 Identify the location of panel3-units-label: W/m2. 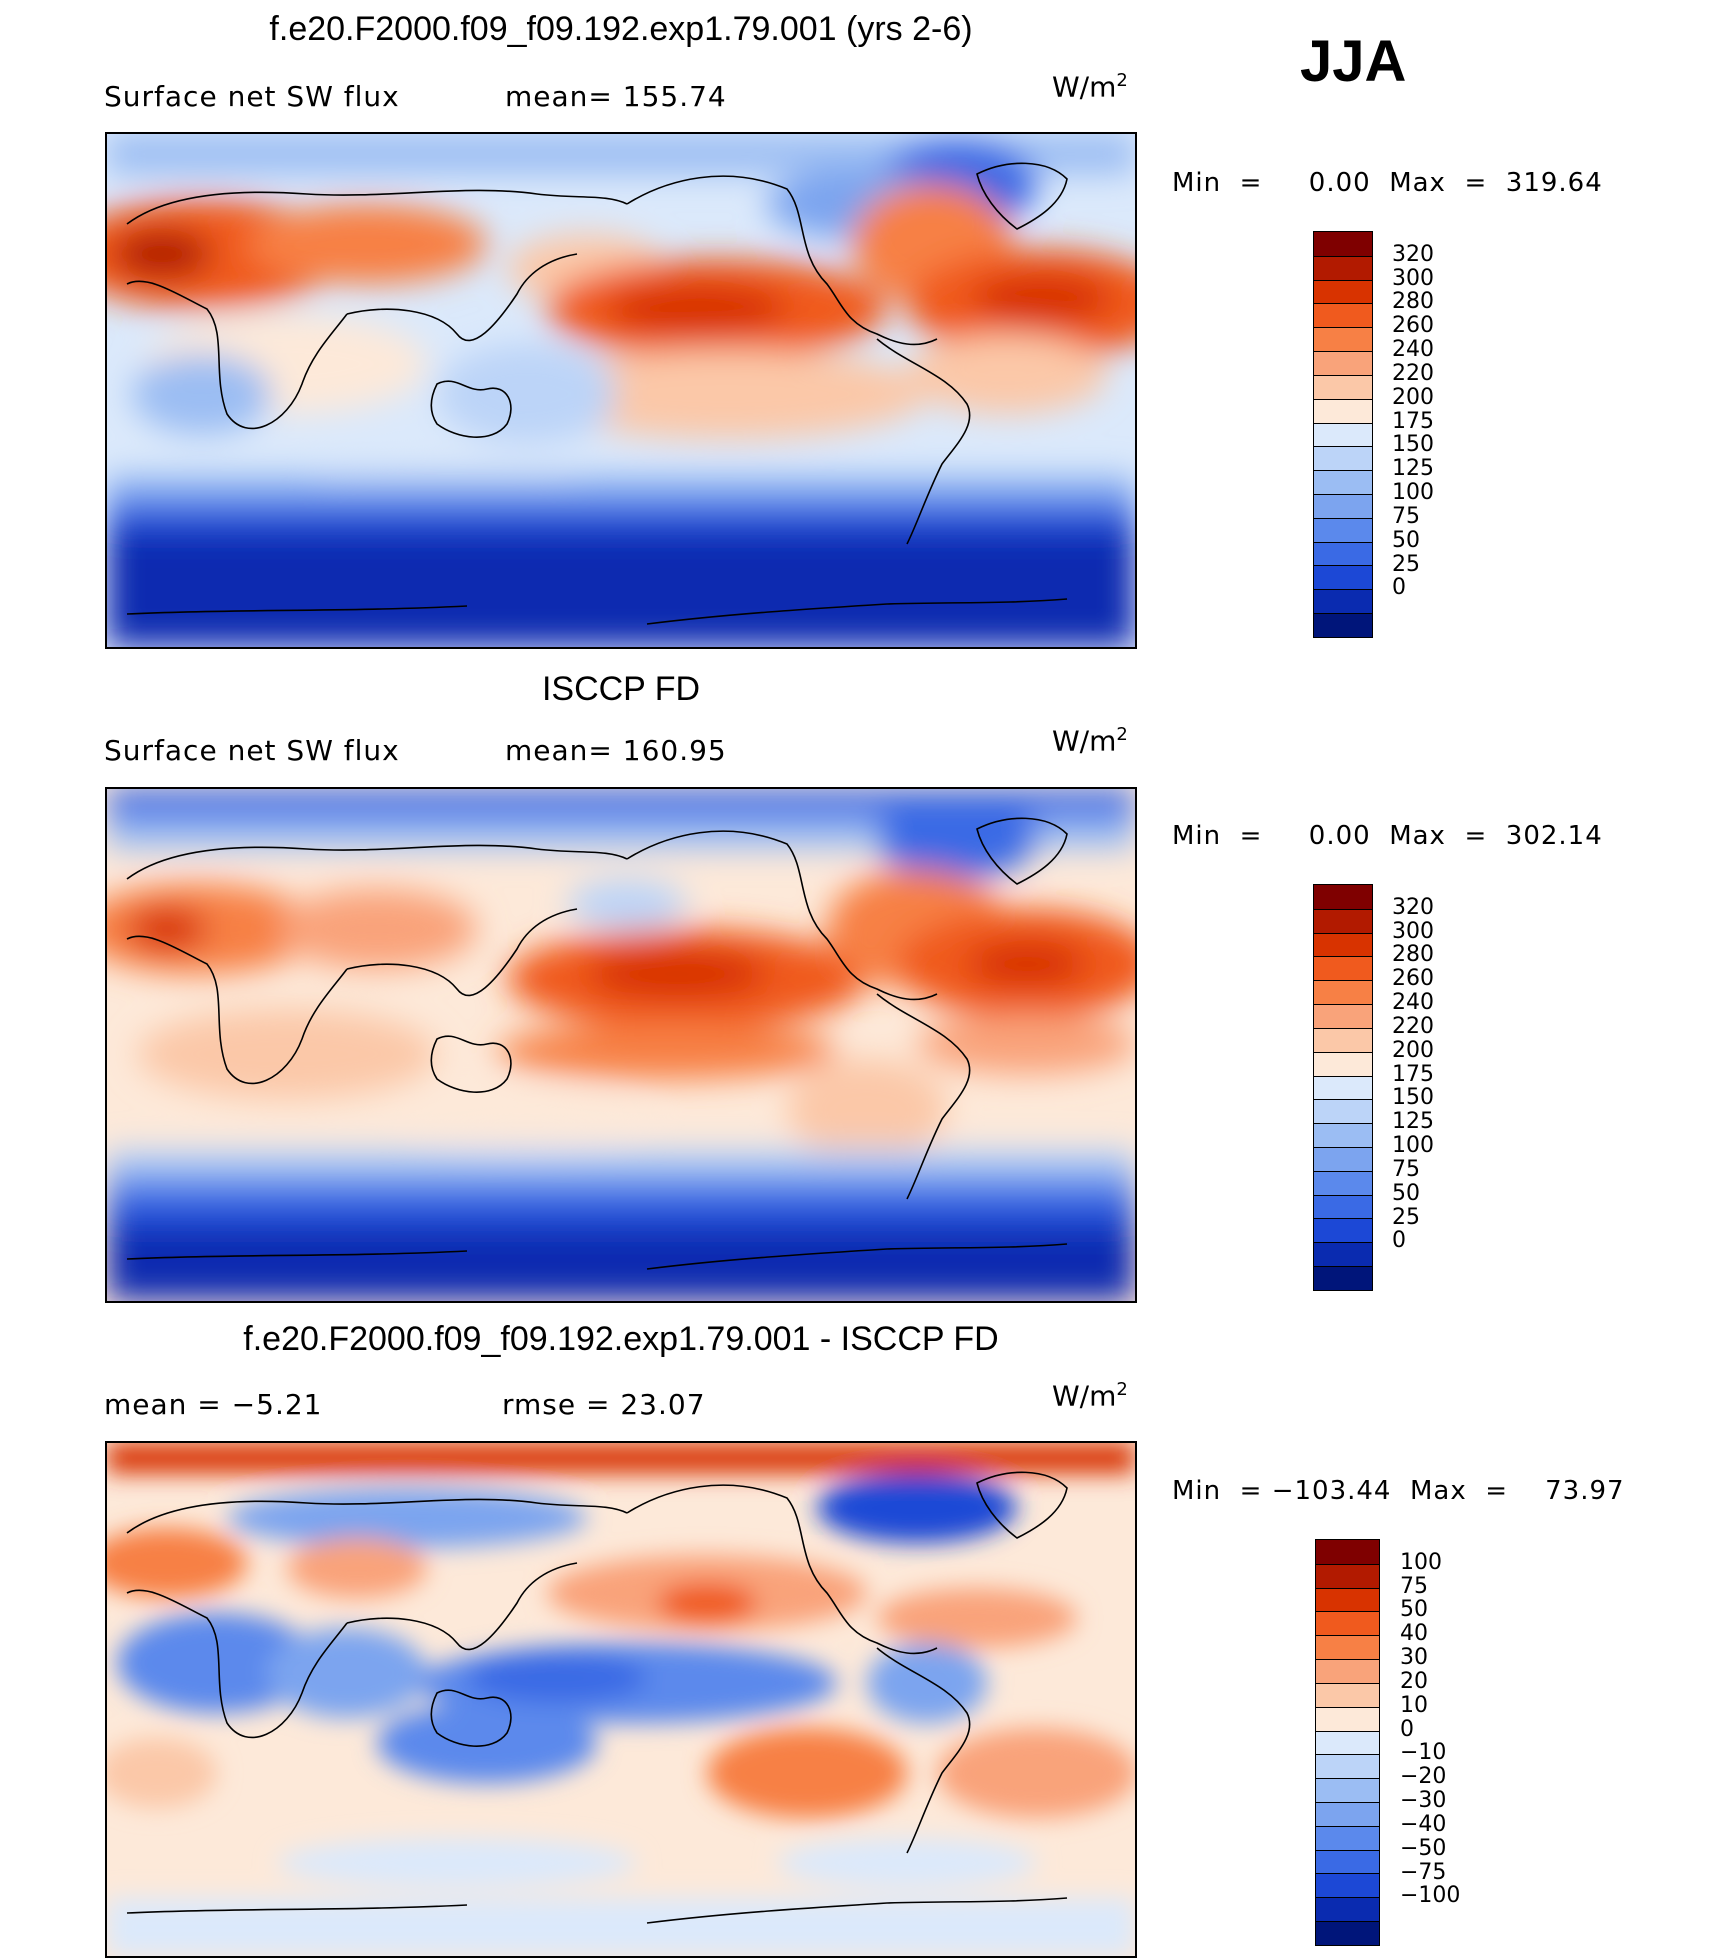
(1090, 1396).